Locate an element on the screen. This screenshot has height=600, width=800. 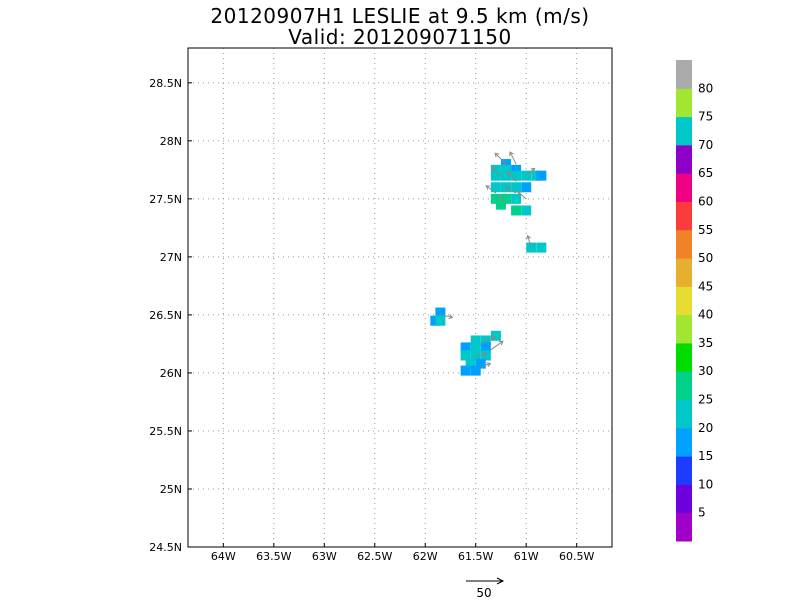
x-axis-ticks: 64W 63.5W 63W 62.5W 62W 61.5W 61W 60.5W is located at coordinates (402, 553).